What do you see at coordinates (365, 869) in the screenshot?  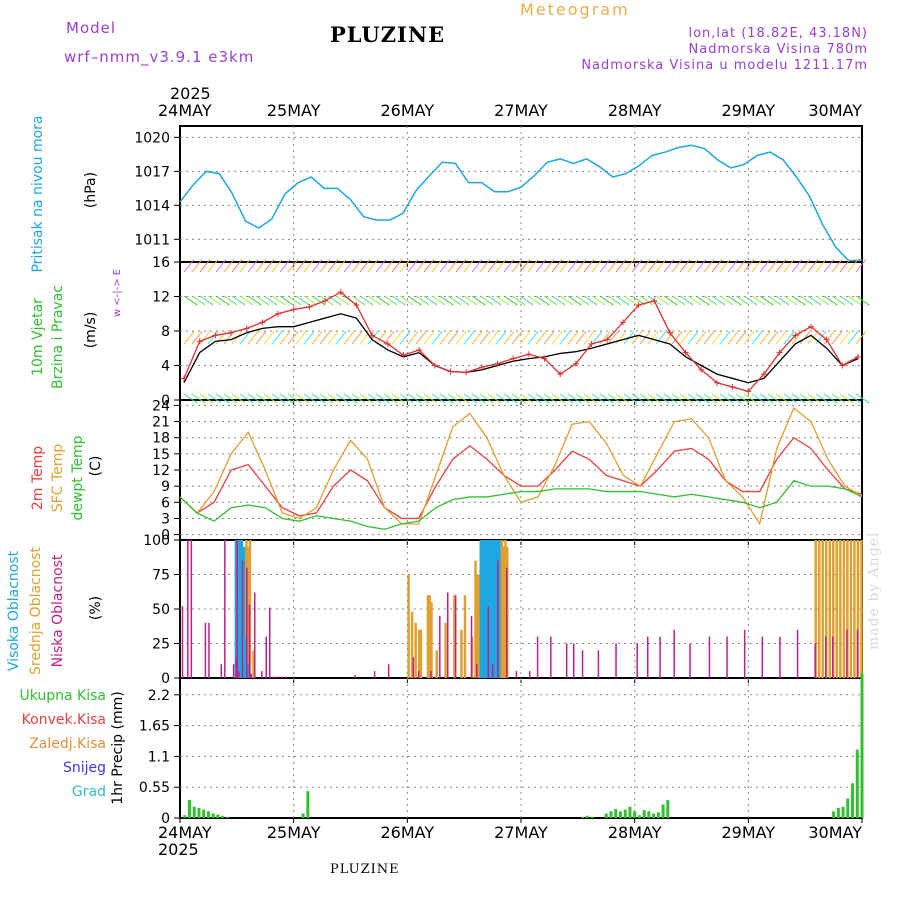 I see `footer-title: PLUZINE` at bounding box center [365, 869].